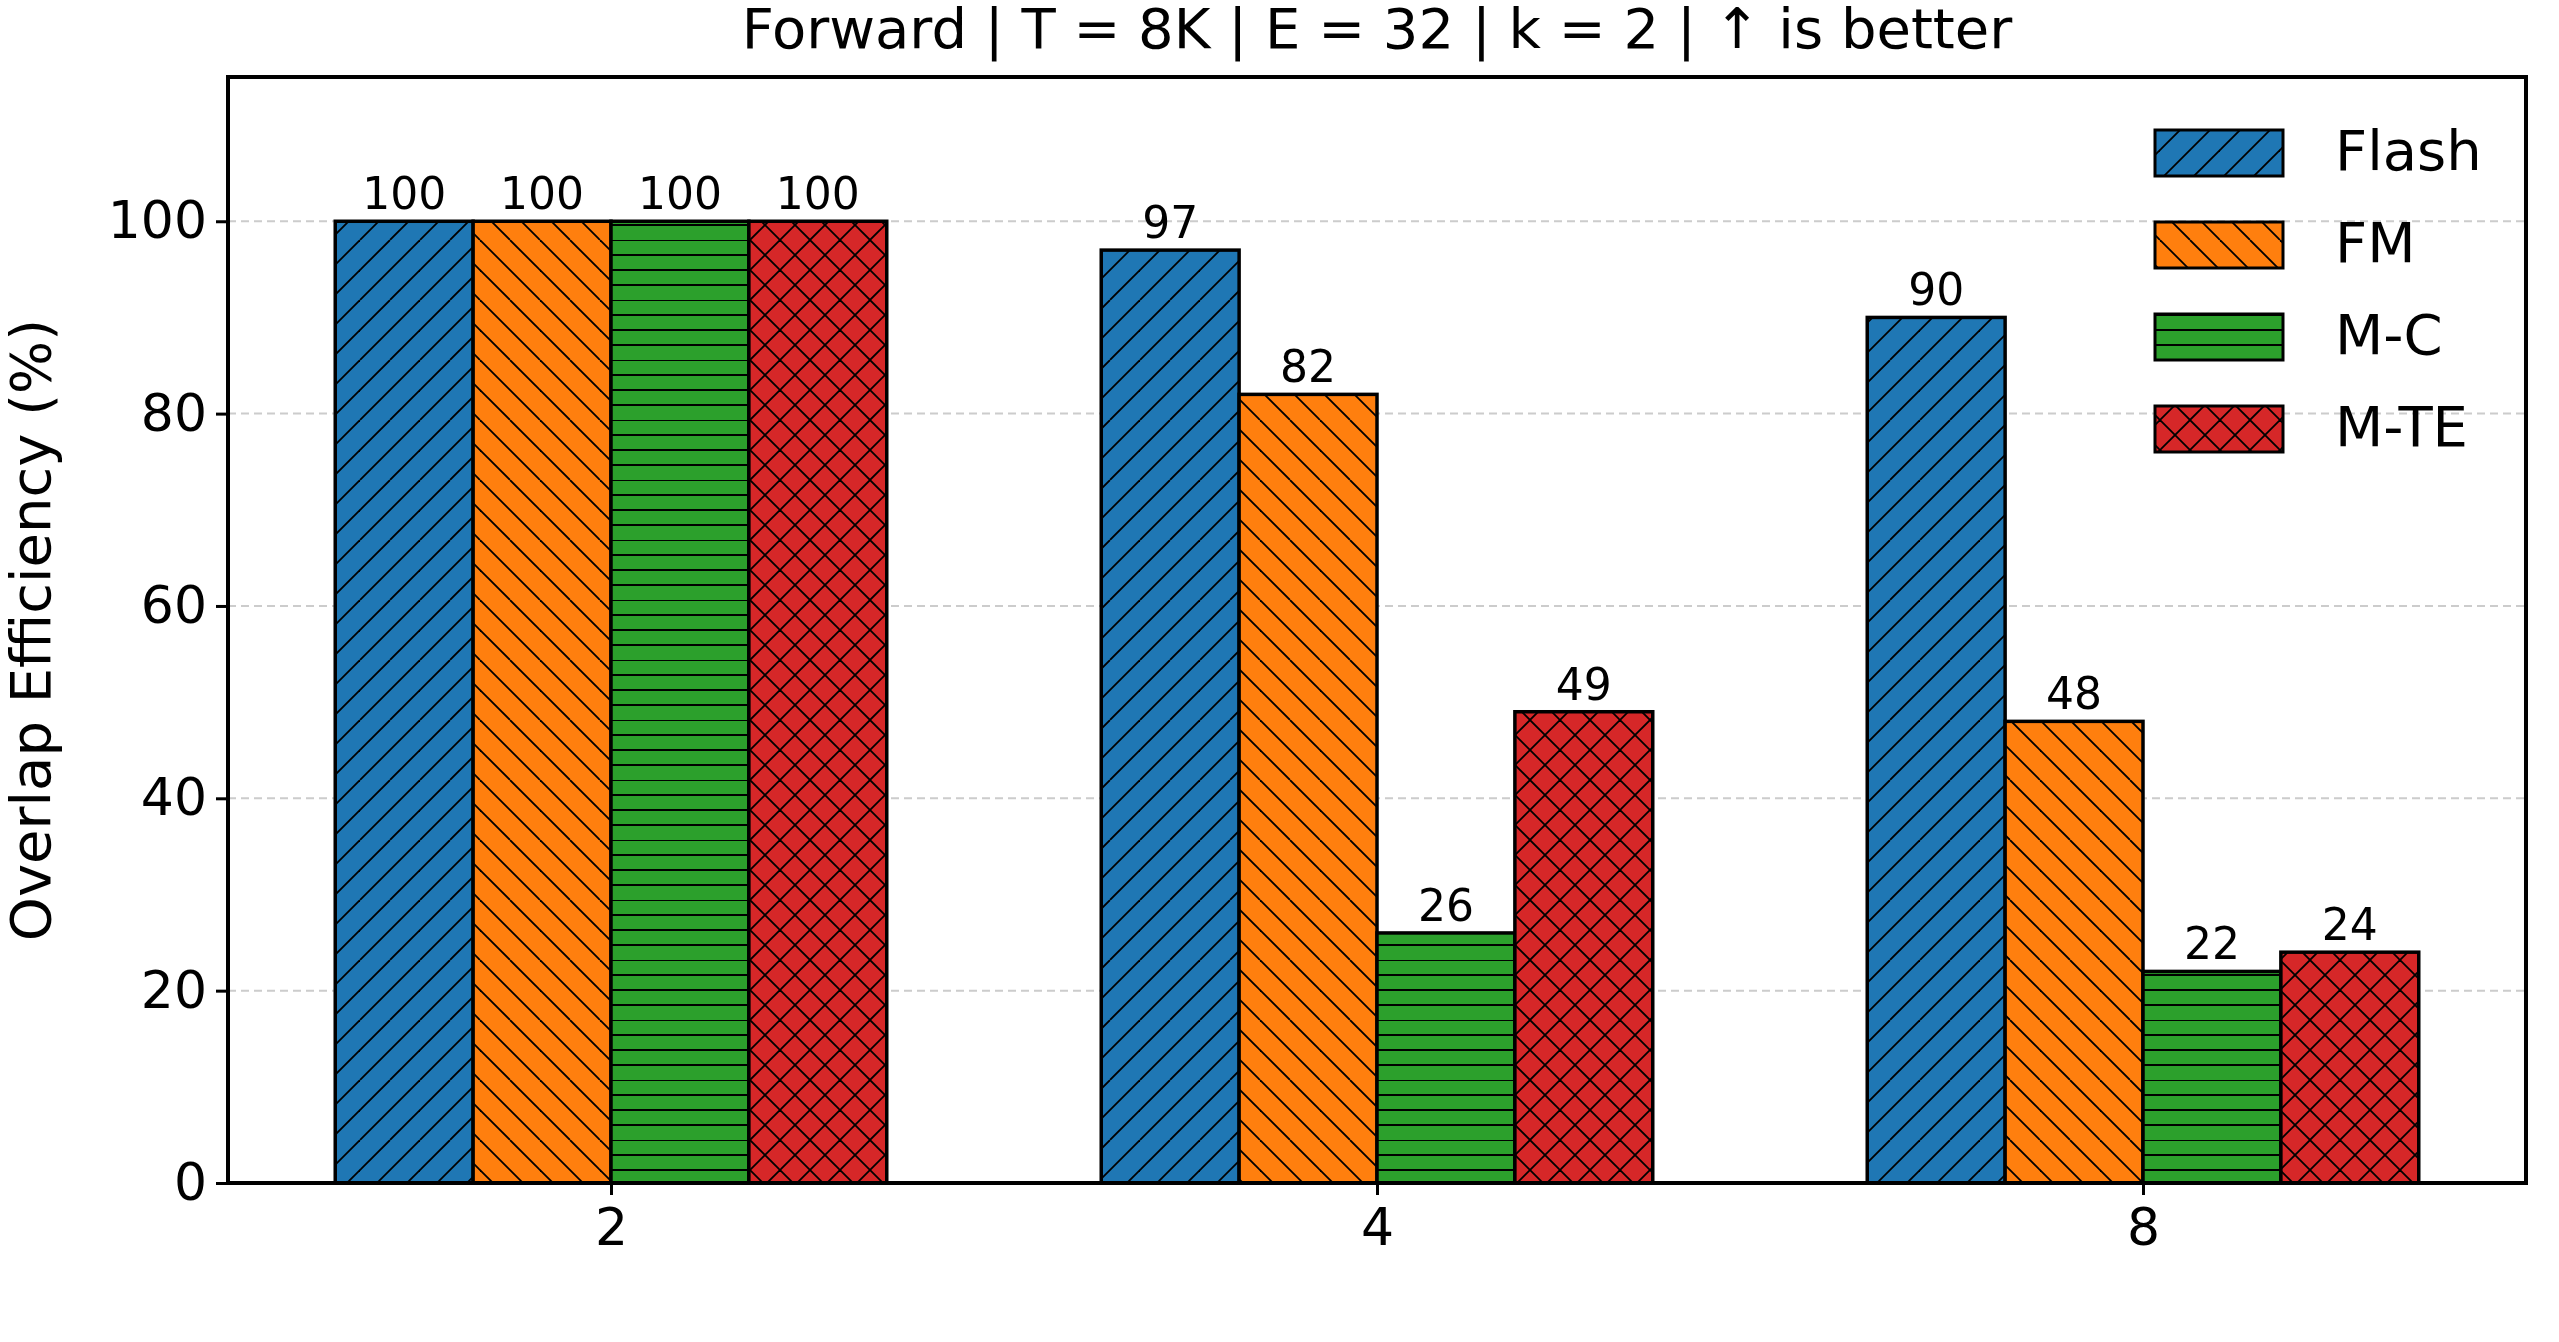 The width and height of the screenshot is (2559, 1342). Describe the element at coordinates (157, 220) in the screenshot. I see `y-tick-label: 100` at that location.